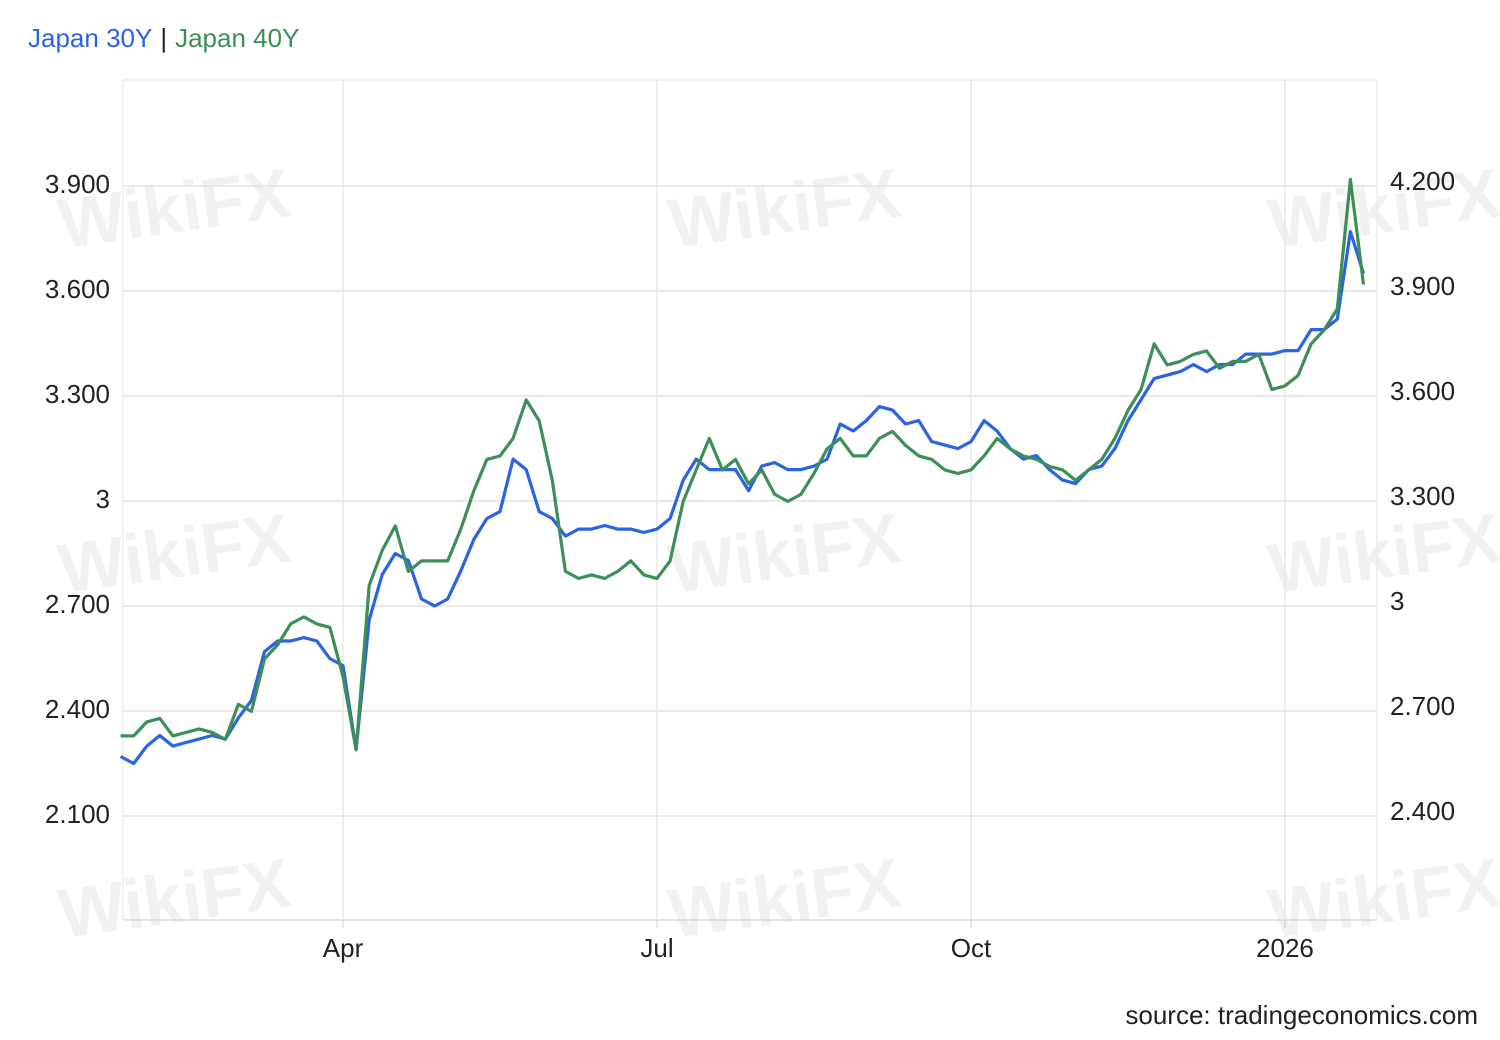  Describe the element at coordinates (90, 38) in the screenshot. I see `legend-entry: Japan 30Y` at that location.